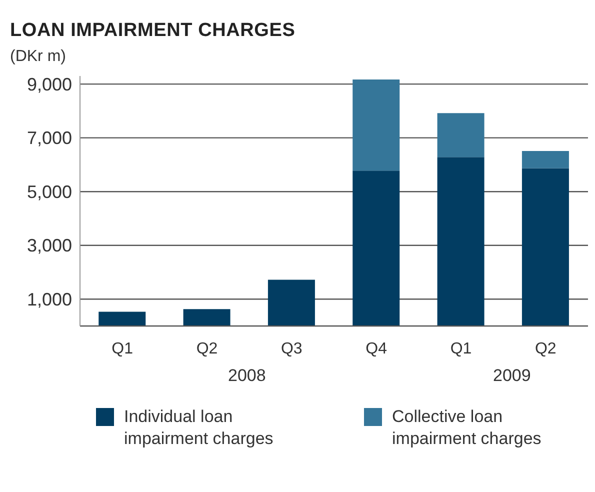 The width and height of the screenshot is (595, 492). What do you see at coordinates (153, 31) in the screenshot?
I see `chart-title: LOAN IMPAIRMENT CHARGES` at bounding box center [153, 31].